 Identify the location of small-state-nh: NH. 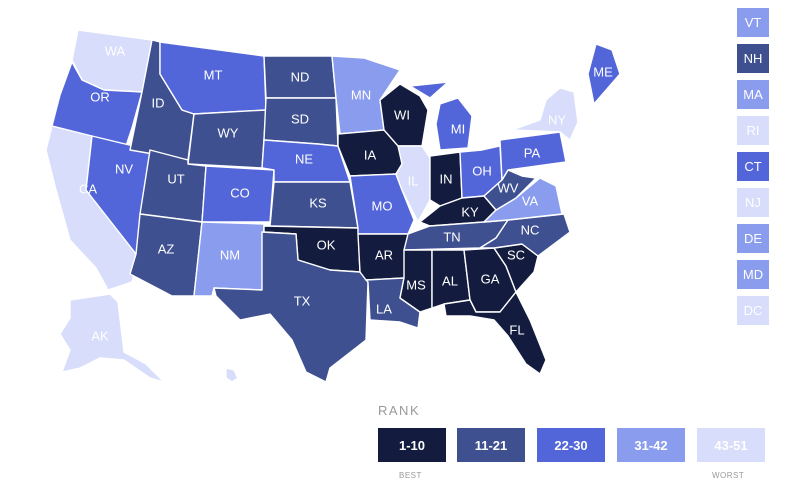
(753, 58).